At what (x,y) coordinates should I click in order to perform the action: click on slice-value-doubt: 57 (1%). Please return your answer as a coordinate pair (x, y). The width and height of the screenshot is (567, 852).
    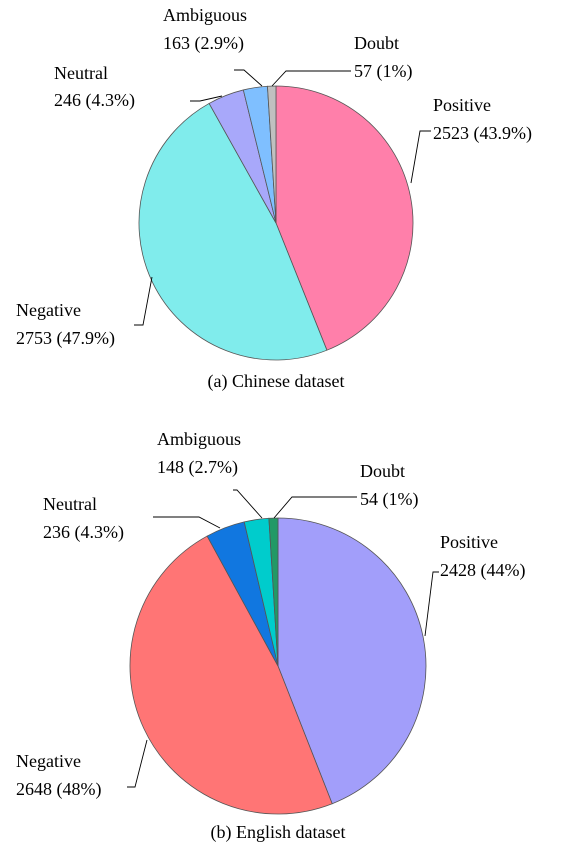
    Looking at the image, I should click on (383, 71).